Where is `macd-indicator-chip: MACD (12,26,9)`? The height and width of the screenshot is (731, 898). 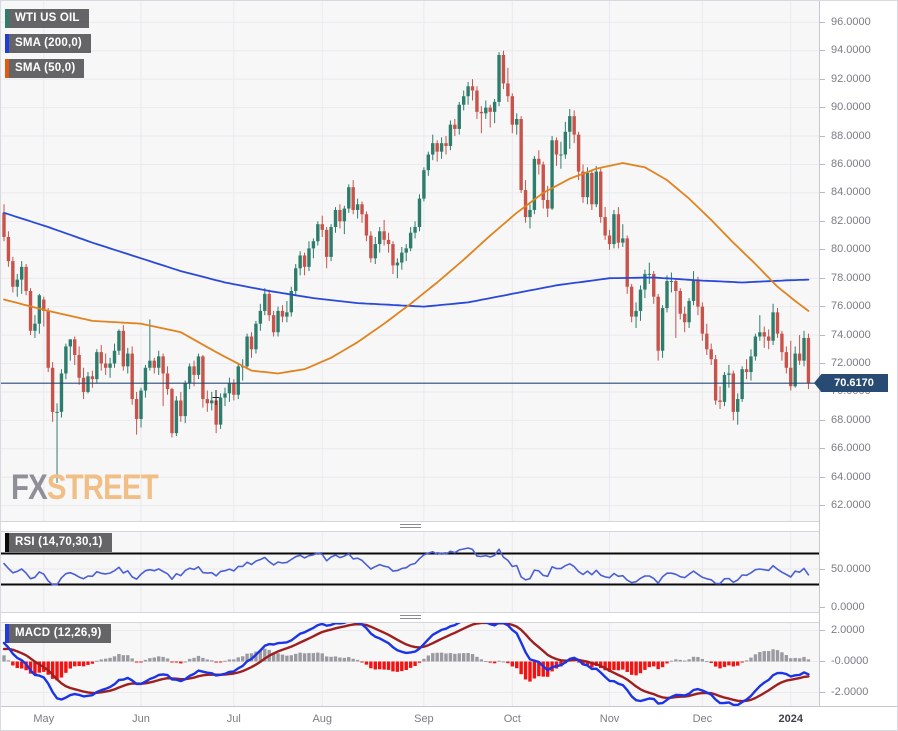 macd-indicator-chip: MACD (12,26,9) is located at coordinates (58, 633).